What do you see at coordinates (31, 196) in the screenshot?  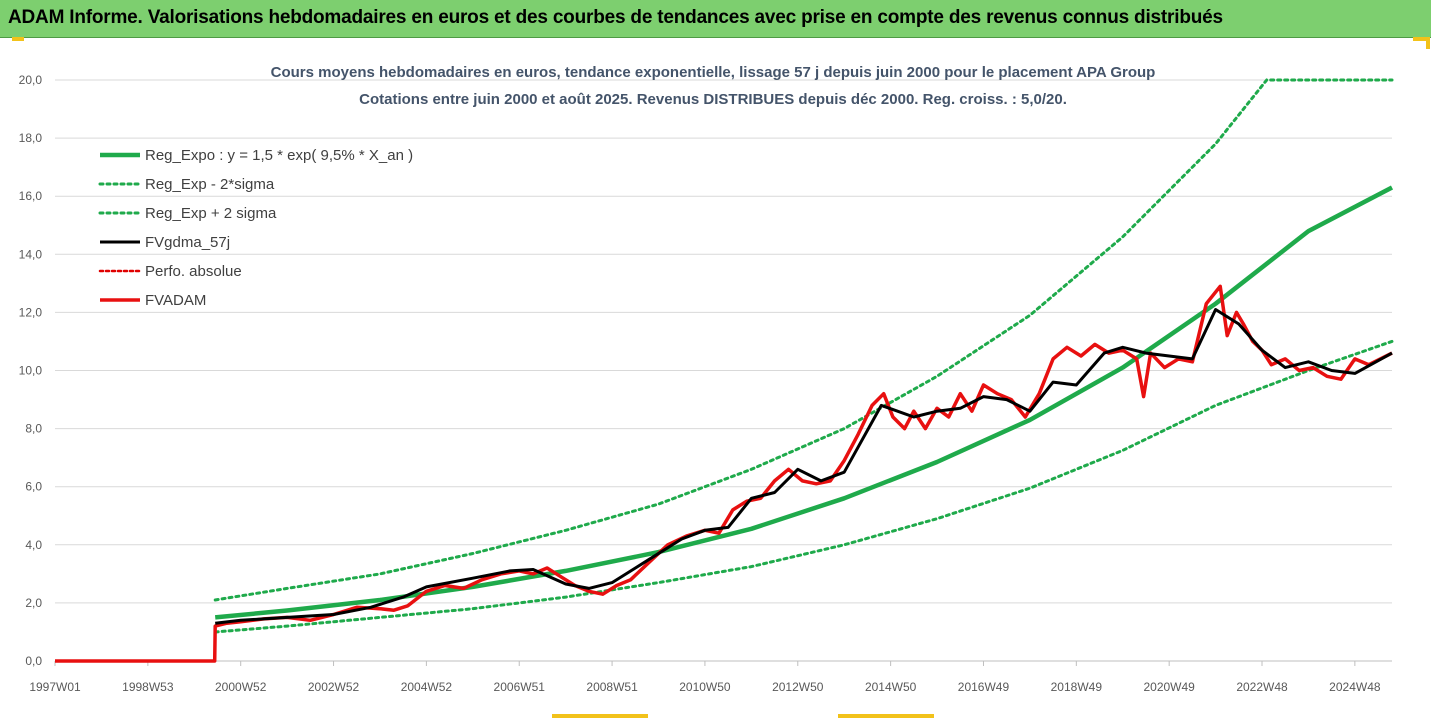 I see `y-tick-label: 16,0` at bounding box center [31, 196].